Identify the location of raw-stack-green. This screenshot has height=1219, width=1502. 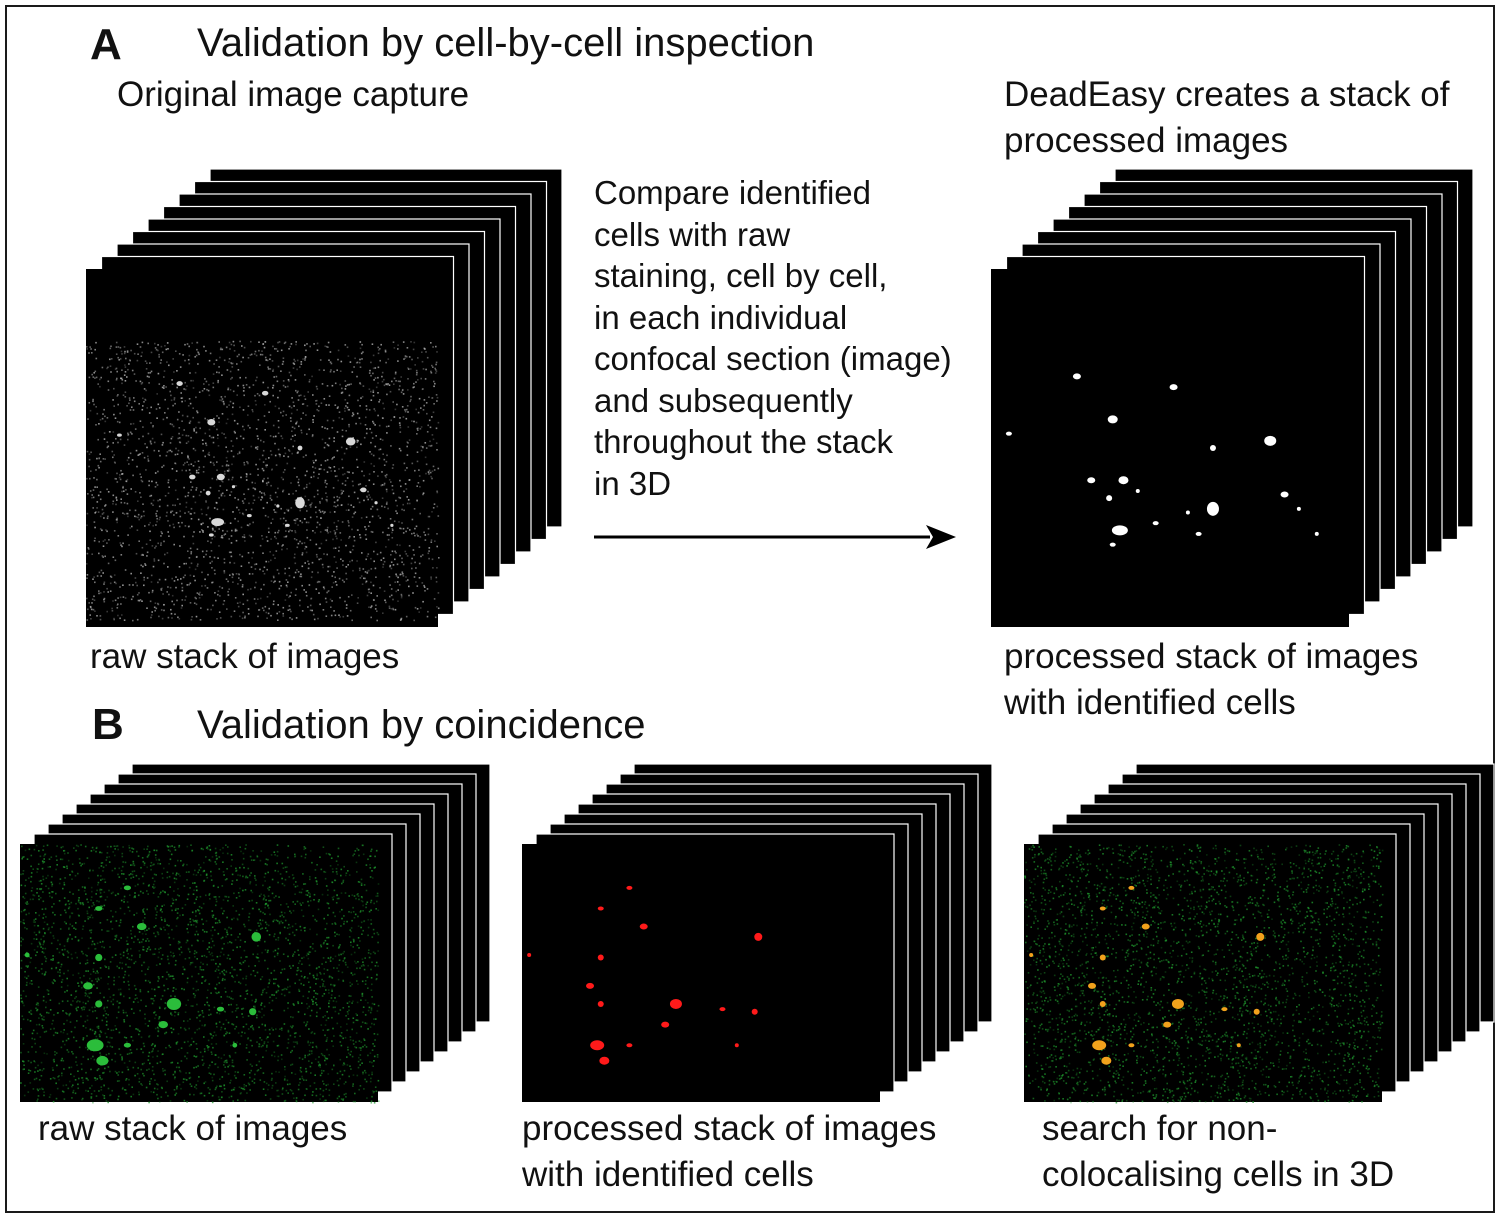
(255, 933).